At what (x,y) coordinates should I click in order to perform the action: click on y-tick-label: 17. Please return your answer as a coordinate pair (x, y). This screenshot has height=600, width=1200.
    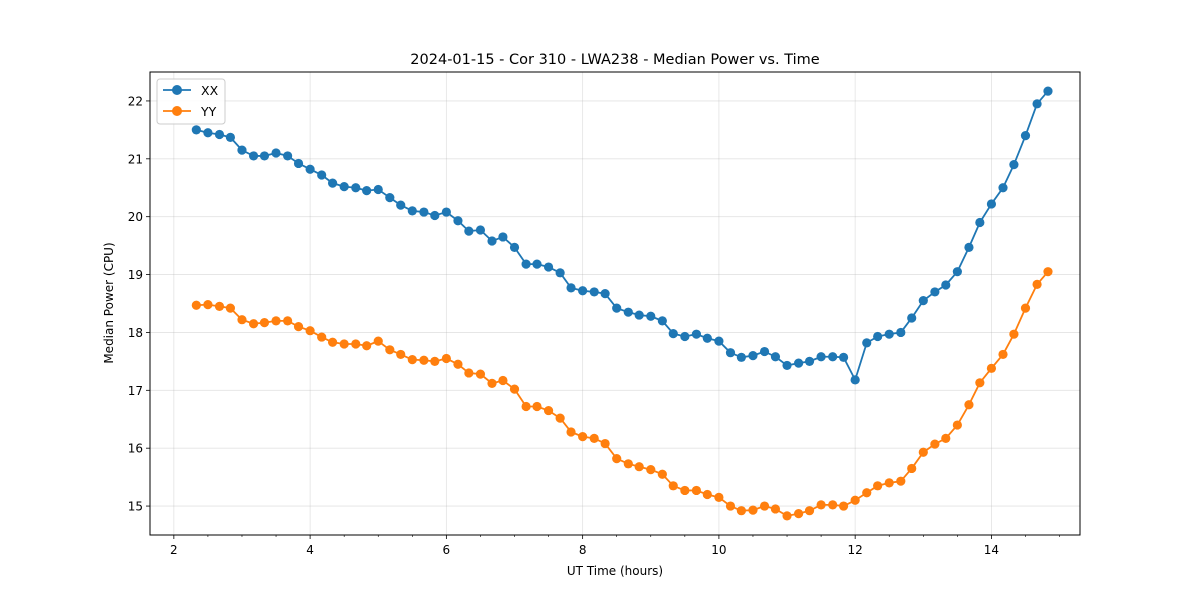
    Looking at the image, I should click on (135, 391).